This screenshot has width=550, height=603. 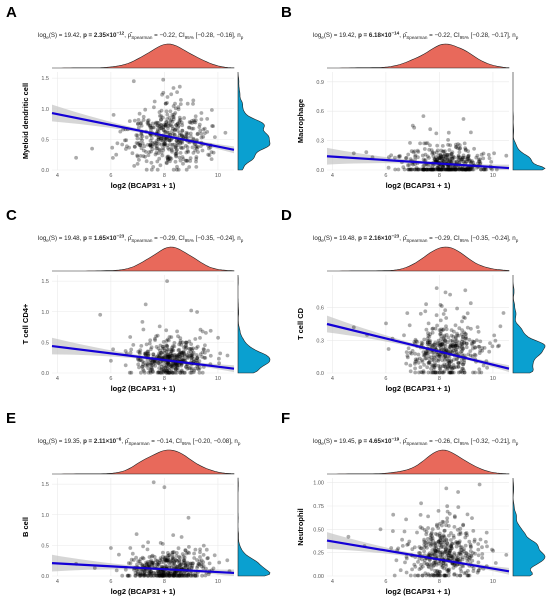 What do you see at coordinates (57, 176) in the screenshot?
I see `x-tick-label: 4` at bounding box center [57, 176].